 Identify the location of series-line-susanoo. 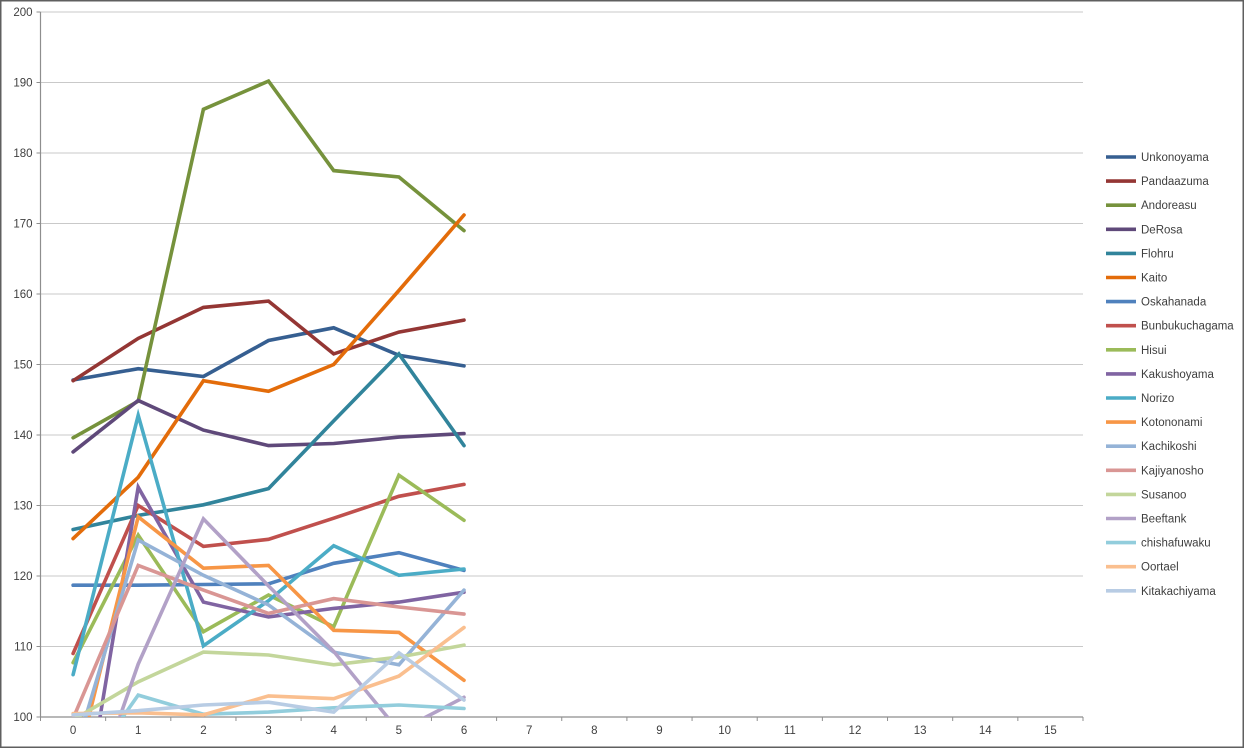
(269, 681).